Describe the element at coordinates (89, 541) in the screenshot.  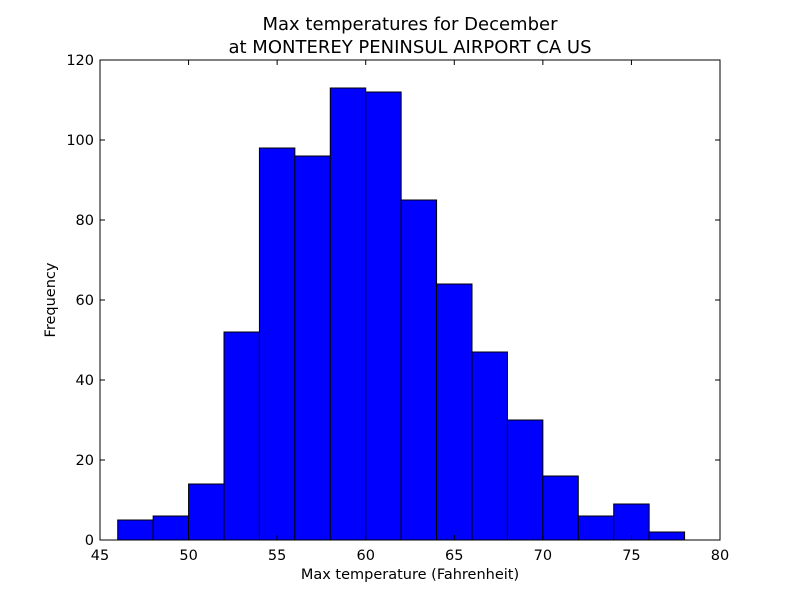
I see `y-tick-label-0: 0` at that location.